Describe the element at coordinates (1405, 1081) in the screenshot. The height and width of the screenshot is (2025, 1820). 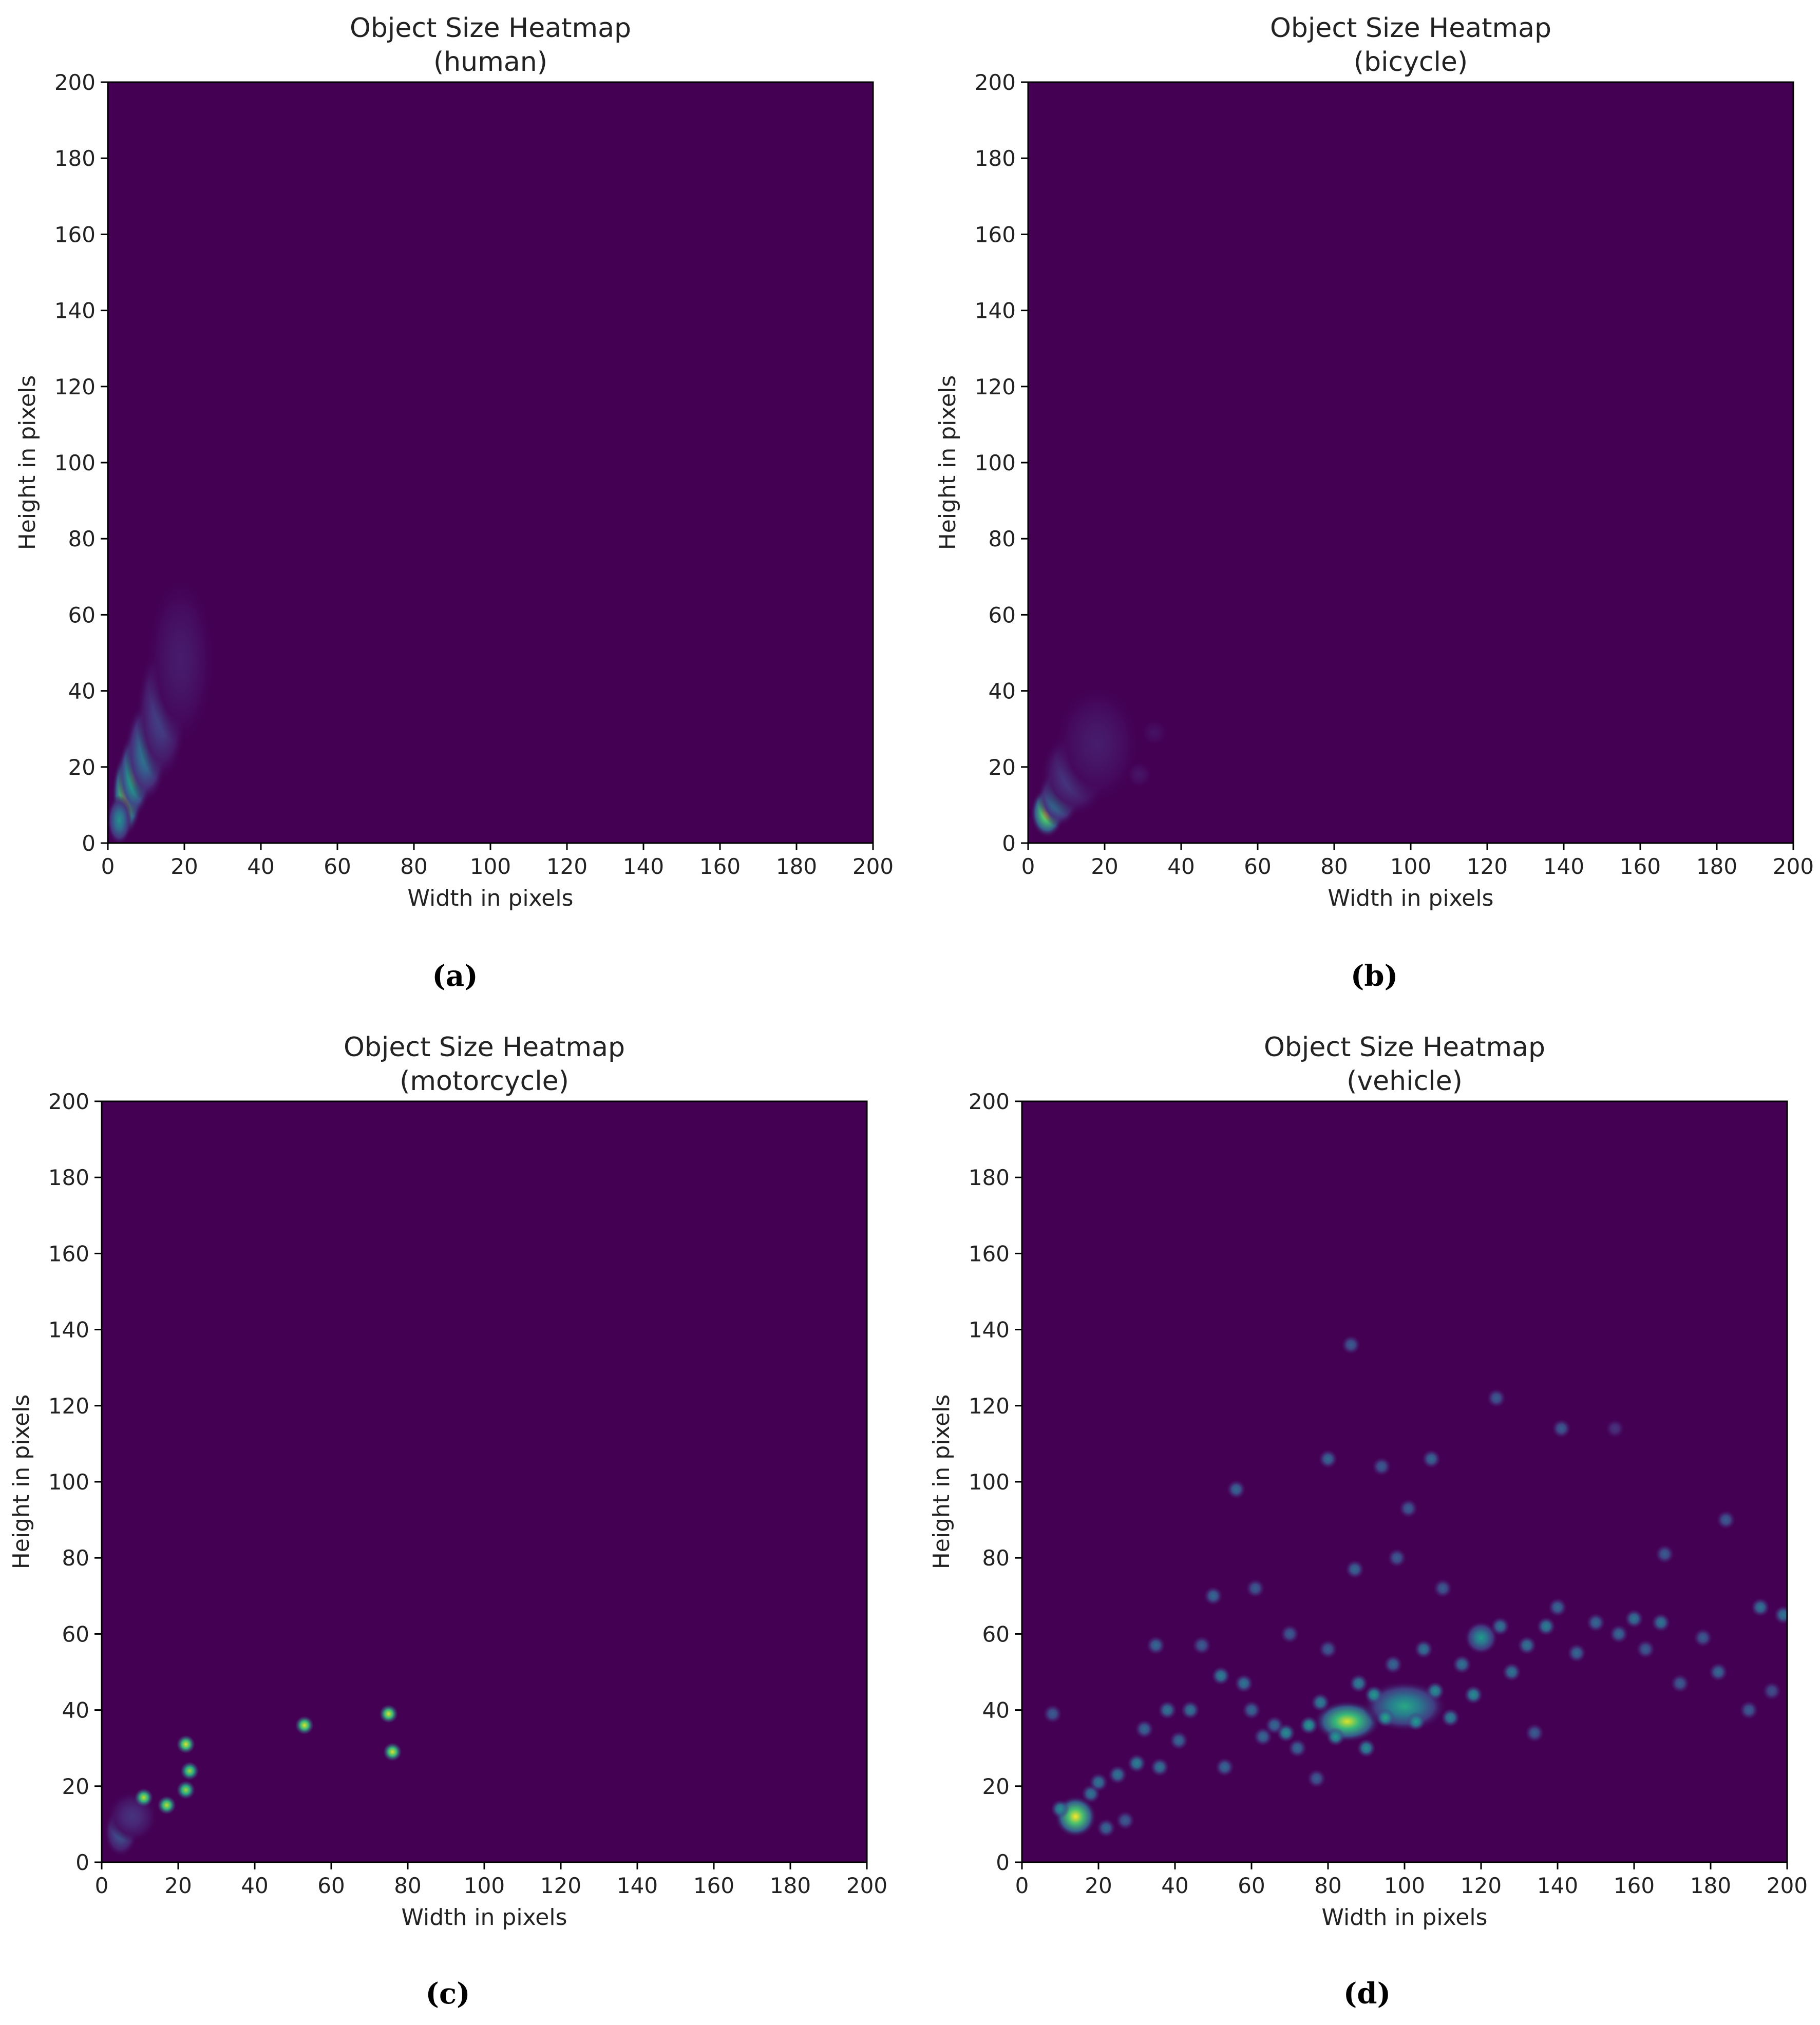
I see `chart-subtitle: (vehicle)` at that location.